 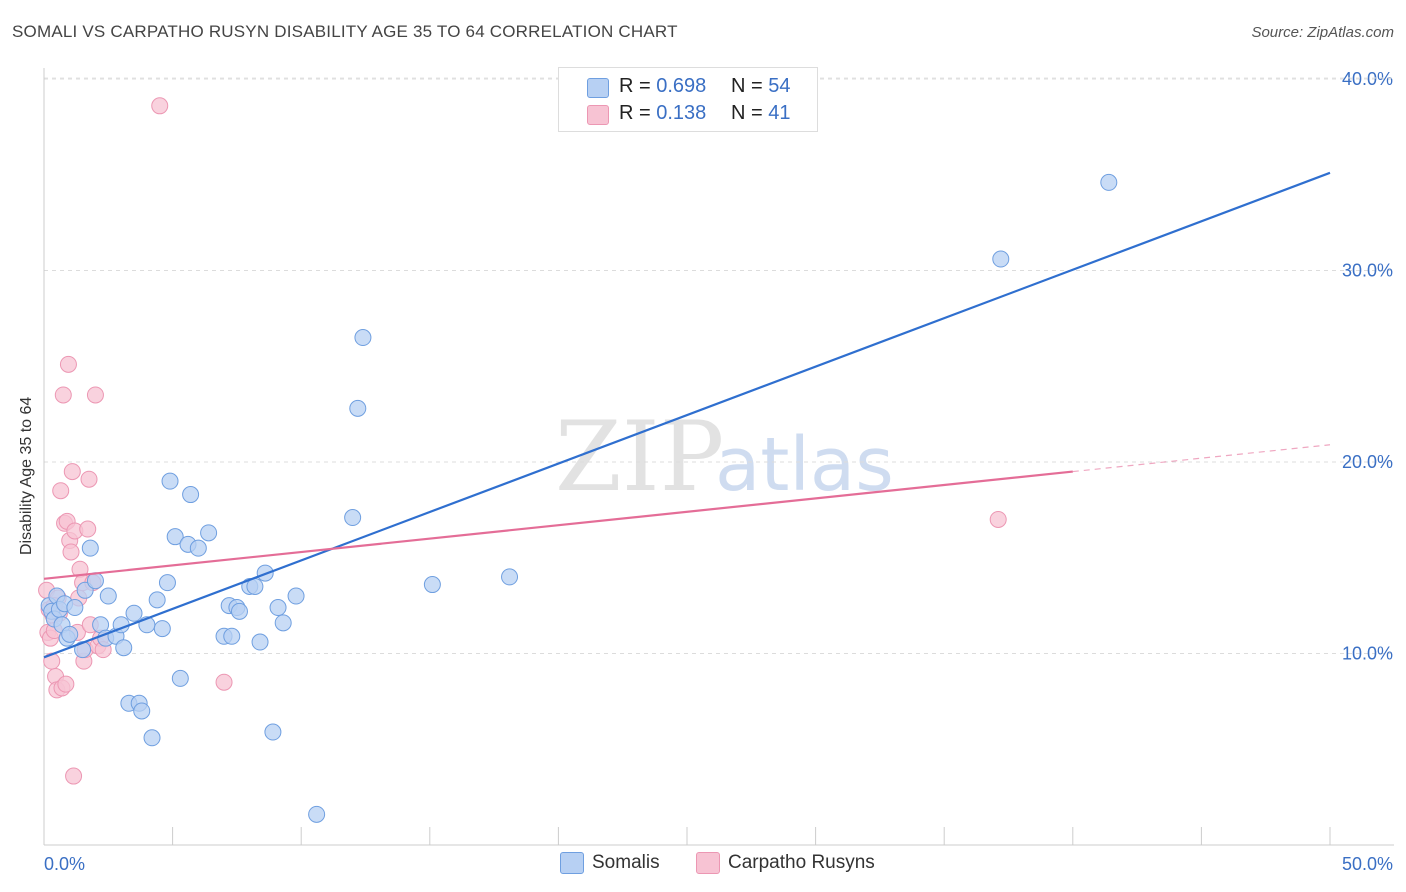 I want to click on legend-n-somalis: N = 54, so click(x=761, y=86).